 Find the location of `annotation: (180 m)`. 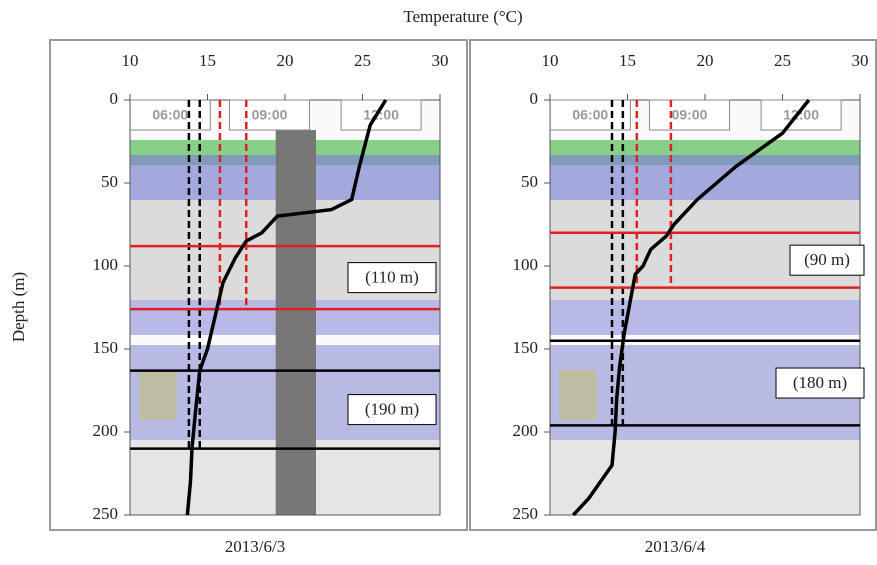

annotation: (180 m) is located at coordinates (820, 382).